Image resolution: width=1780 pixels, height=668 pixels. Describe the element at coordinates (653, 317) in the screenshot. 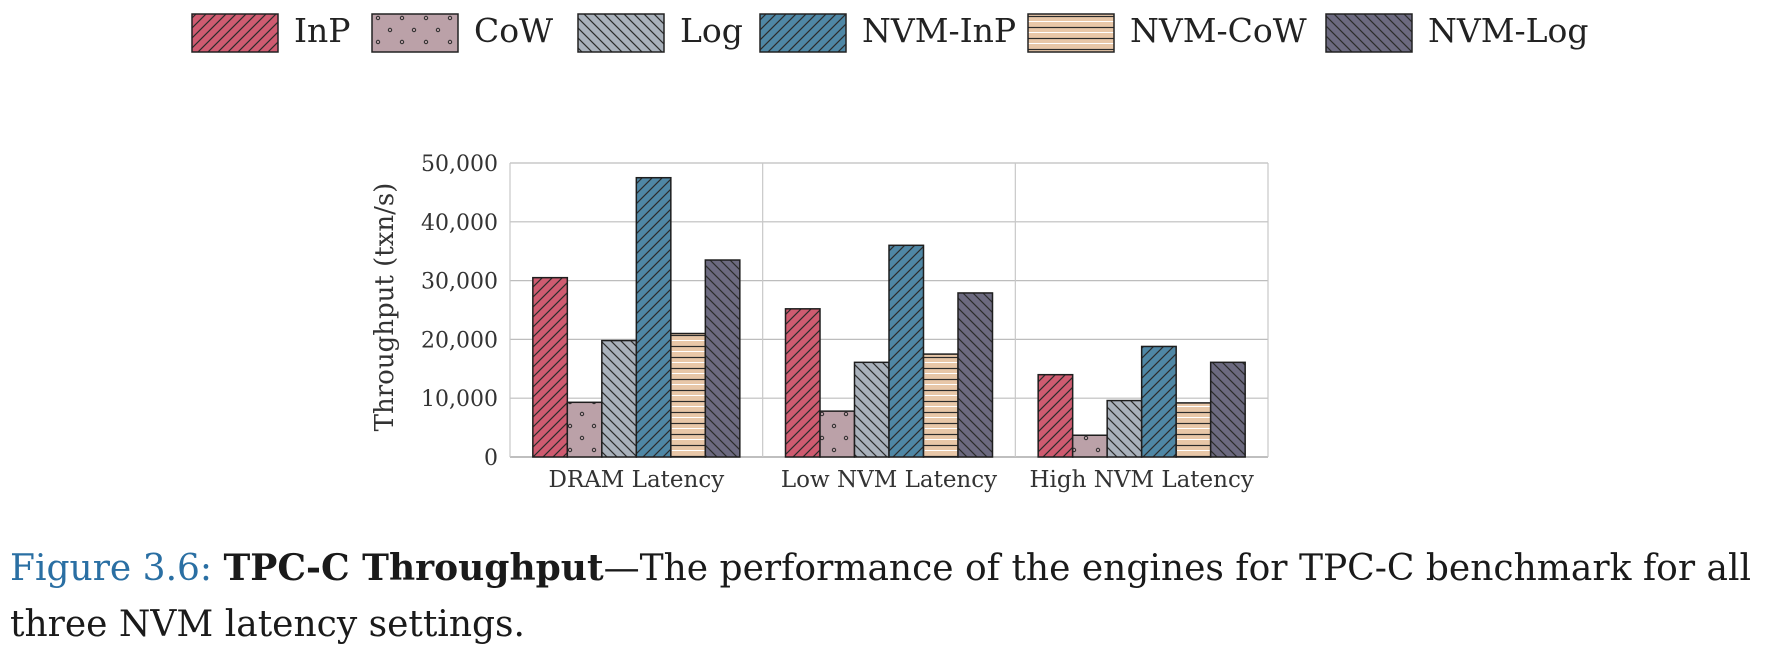

I see `bar-nvm-inp-dram-latency` at that location.